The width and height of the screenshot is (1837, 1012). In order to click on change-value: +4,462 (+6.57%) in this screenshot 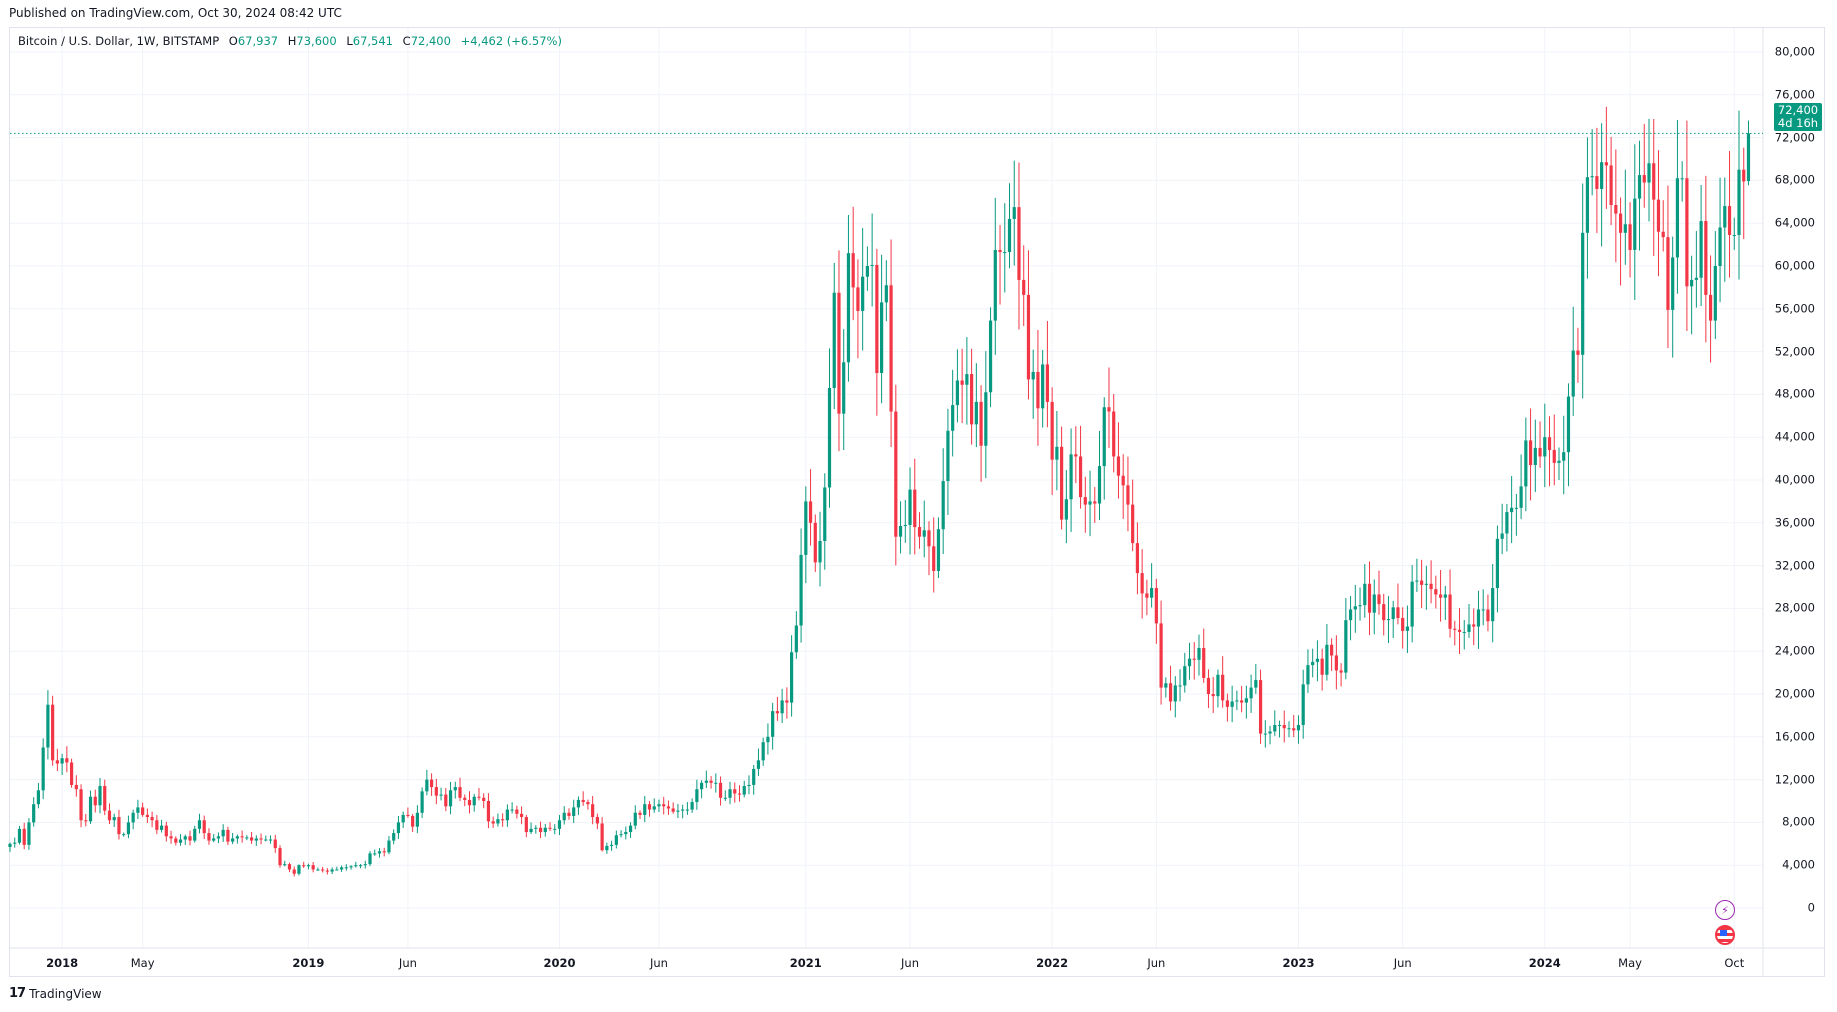, I will do `click(511, 41)`.